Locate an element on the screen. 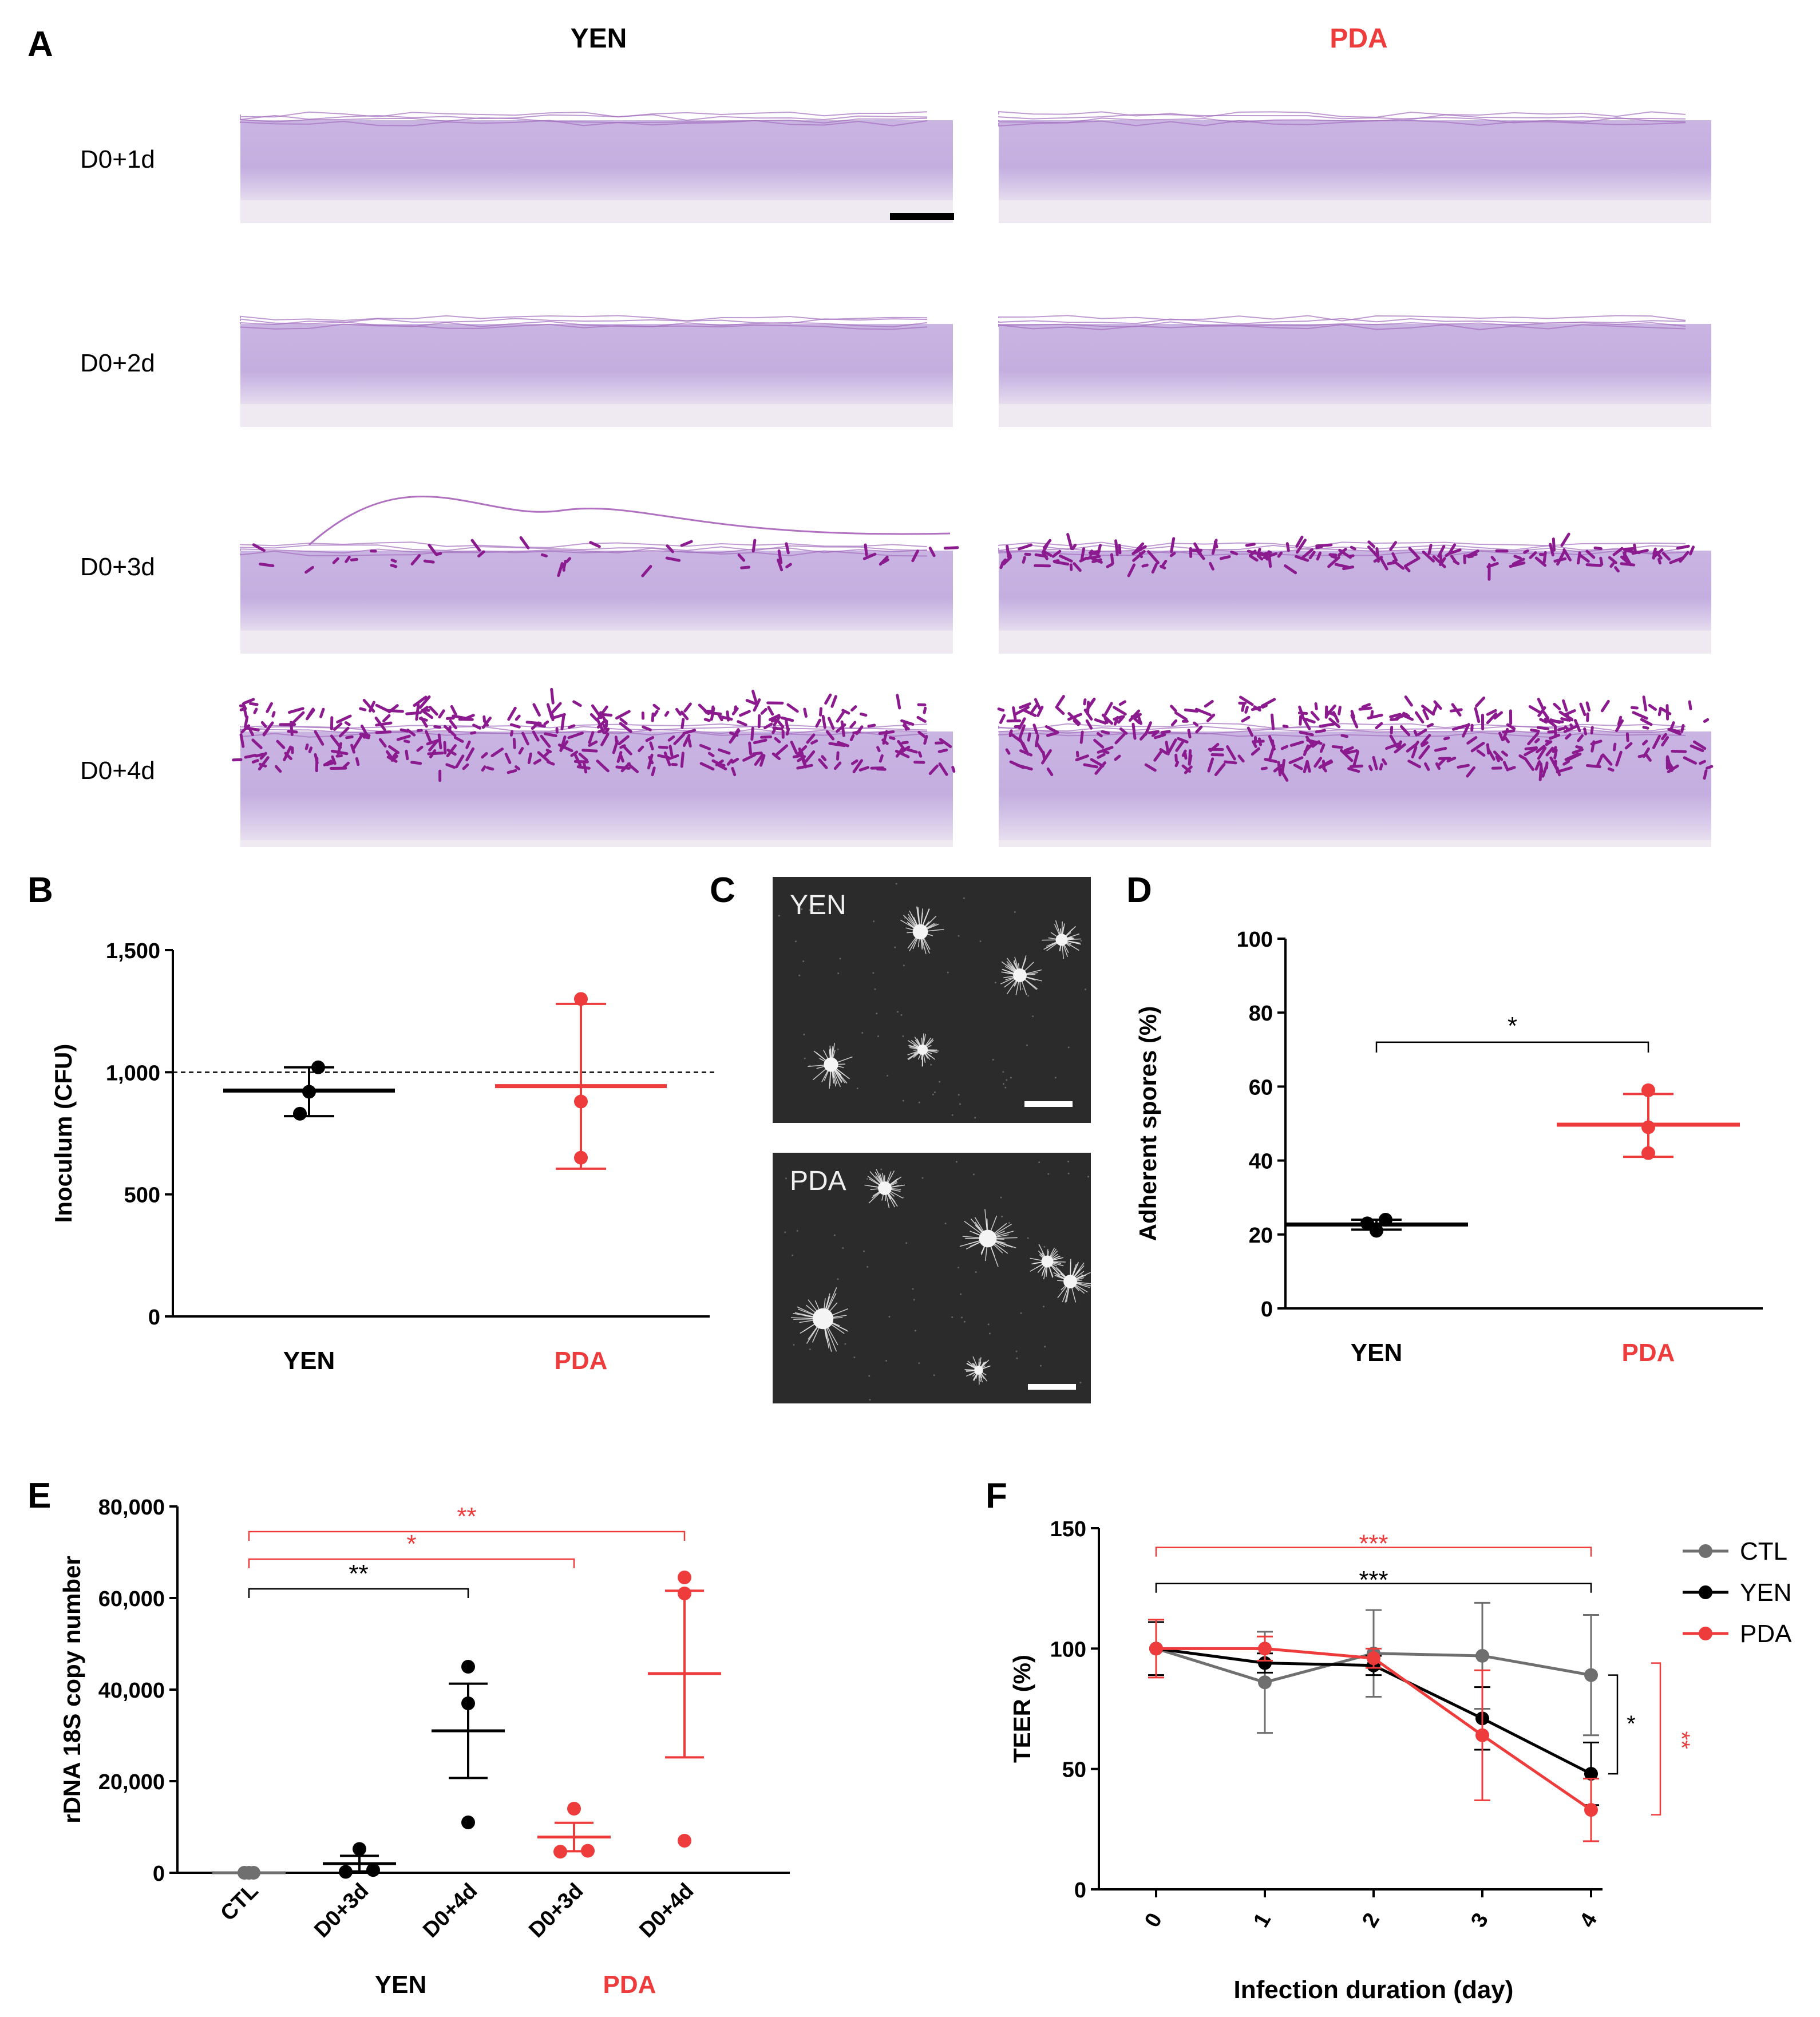 The width and height of the screenshot is (1820, 2017). histology-tile-r3-yen is located at coordinates (599, 574).